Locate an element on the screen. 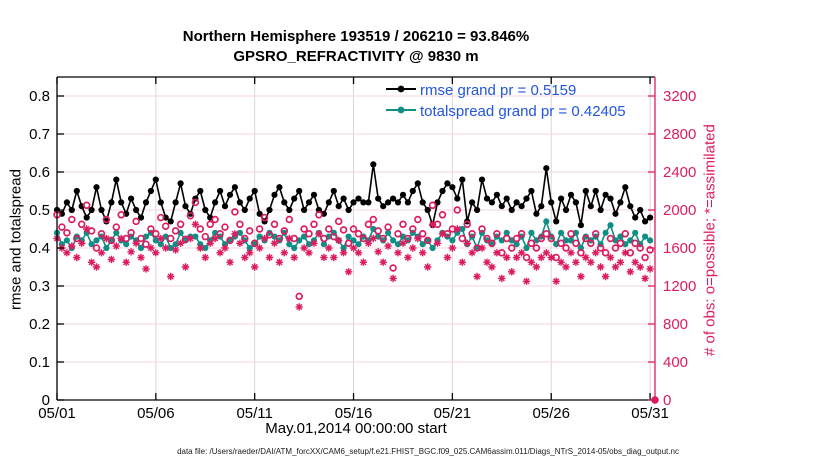 This screenshot has height=470, width=830. right-tick-label: 2000 is located at coordinates (679, 210).